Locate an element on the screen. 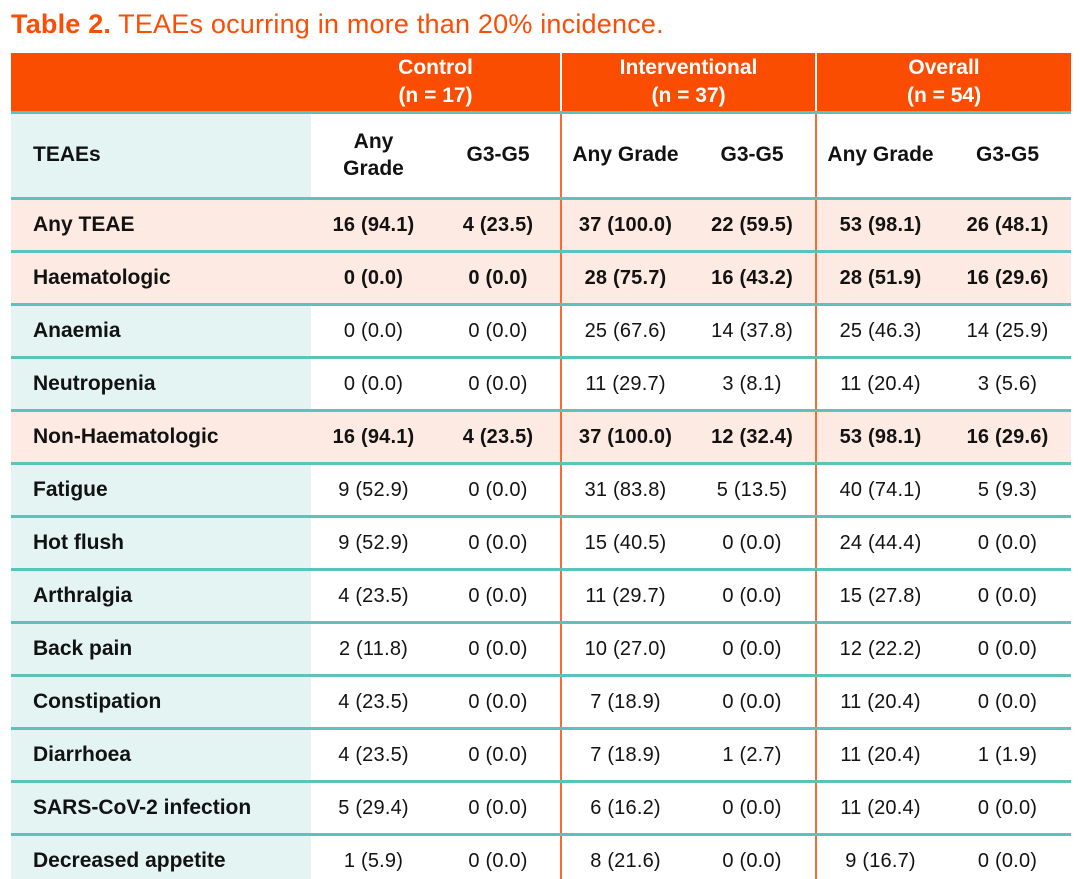  row-label: Non-Haematologic is located at coordinates (161, 437).